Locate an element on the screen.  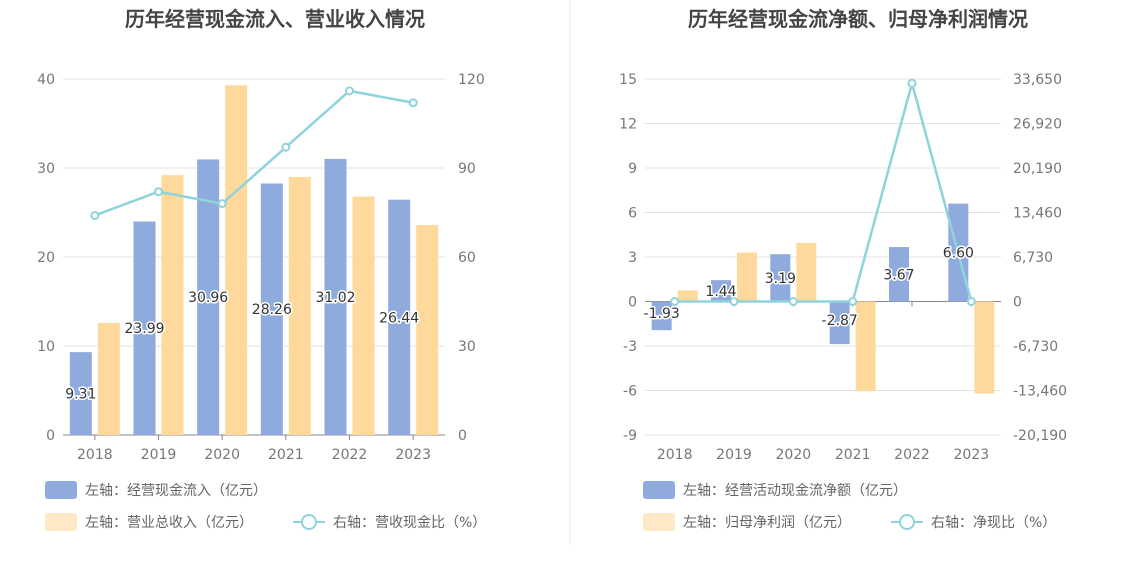
chart-title: 历年经营现金流净额、归母净利润情况 is located at coordinates (858, 19).